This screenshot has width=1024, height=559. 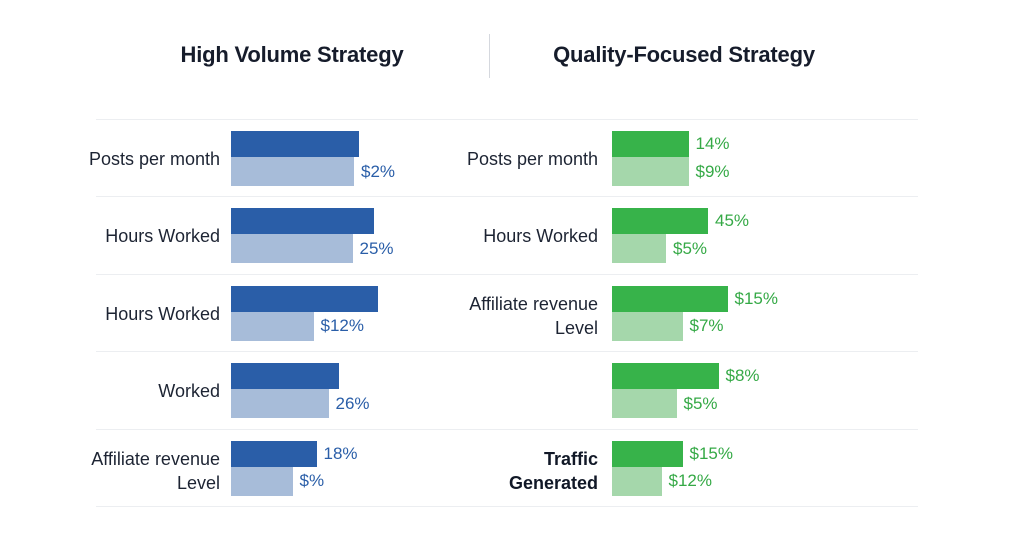 What do you see at coordinates (342, 326) in the screenshot?
I see `high-volume-value-label: $12%` at bounding box center [342, 326].